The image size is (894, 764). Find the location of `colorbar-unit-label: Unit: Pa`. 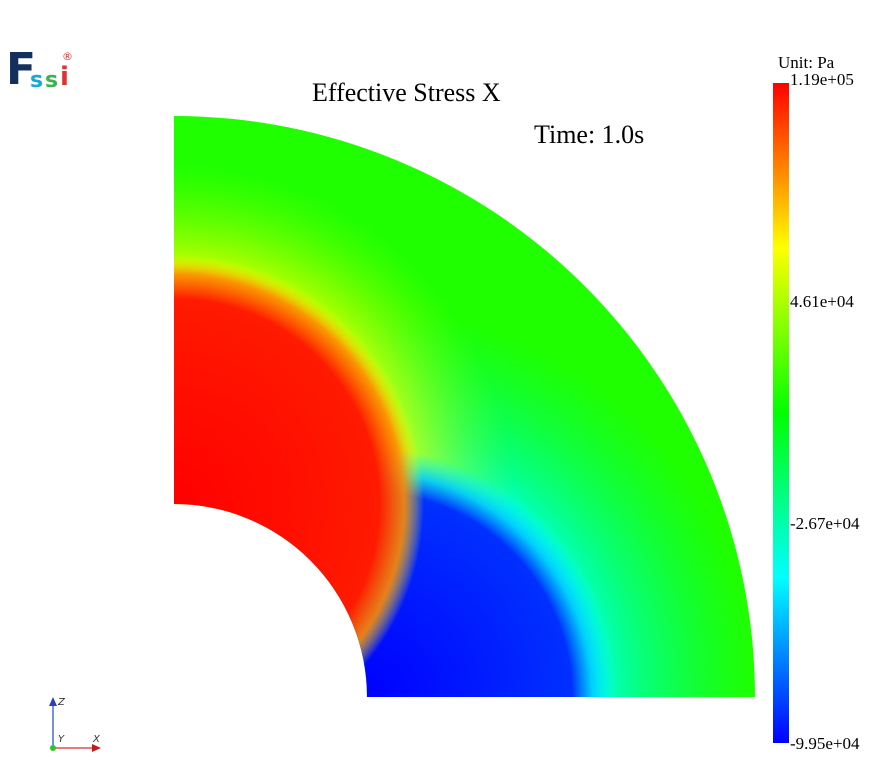

colorbar-unit-label: Unit: Pa is located at coordinates (806, 62).